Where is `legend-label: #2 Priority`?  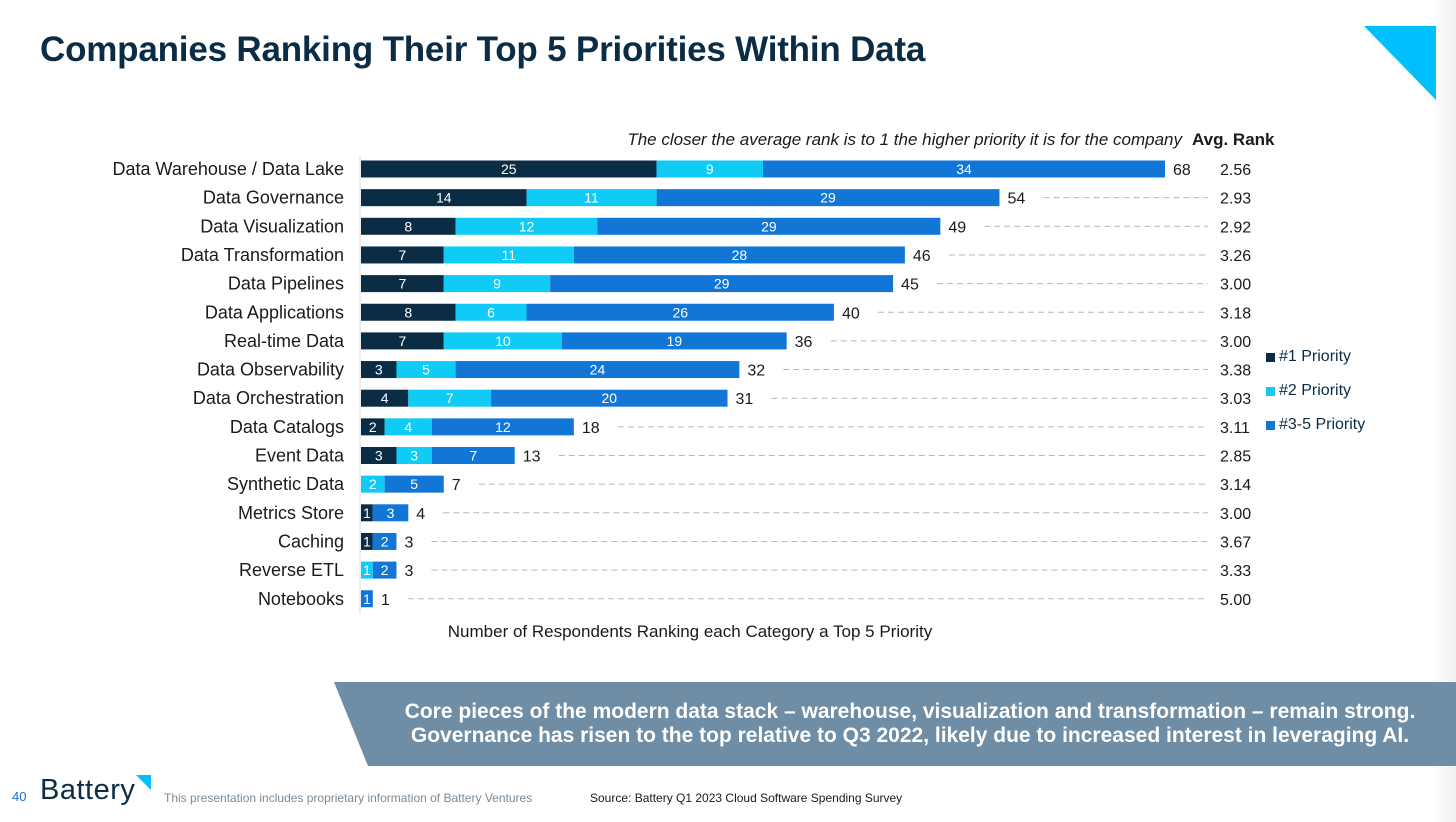 legend-label: #2 Priority is located at coordinates (1315, 390).